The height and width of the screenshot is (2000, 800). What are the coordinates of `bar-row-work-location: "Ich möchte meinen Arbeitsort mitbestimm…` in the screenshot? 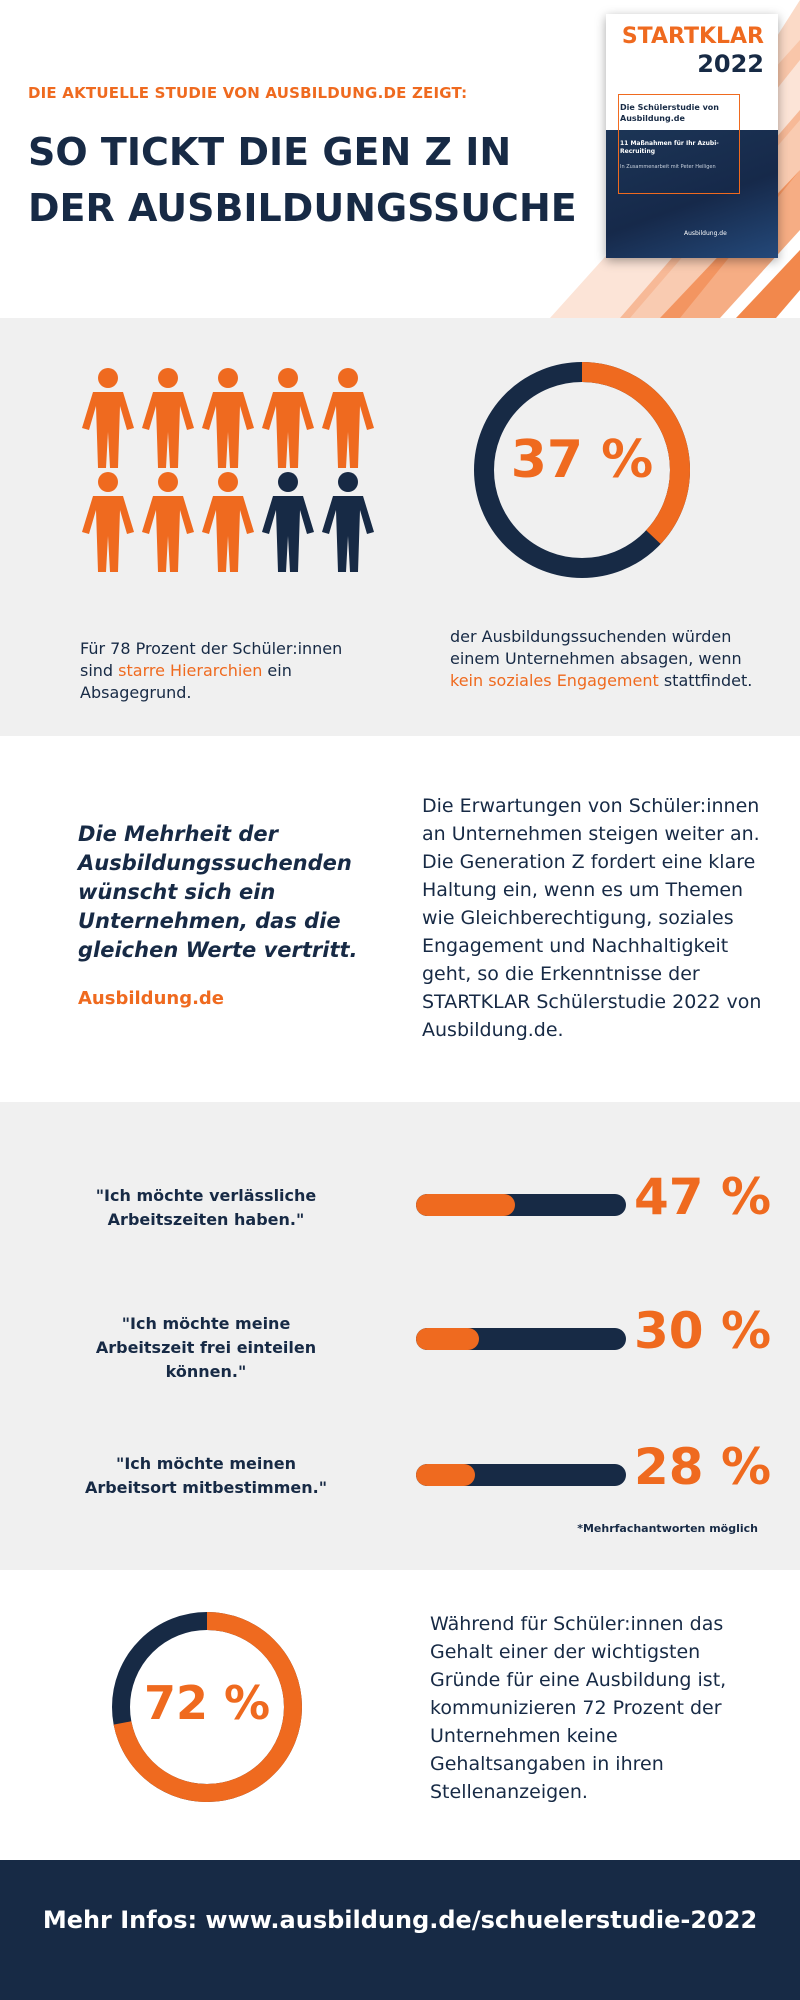 It's located at (400, 1496).